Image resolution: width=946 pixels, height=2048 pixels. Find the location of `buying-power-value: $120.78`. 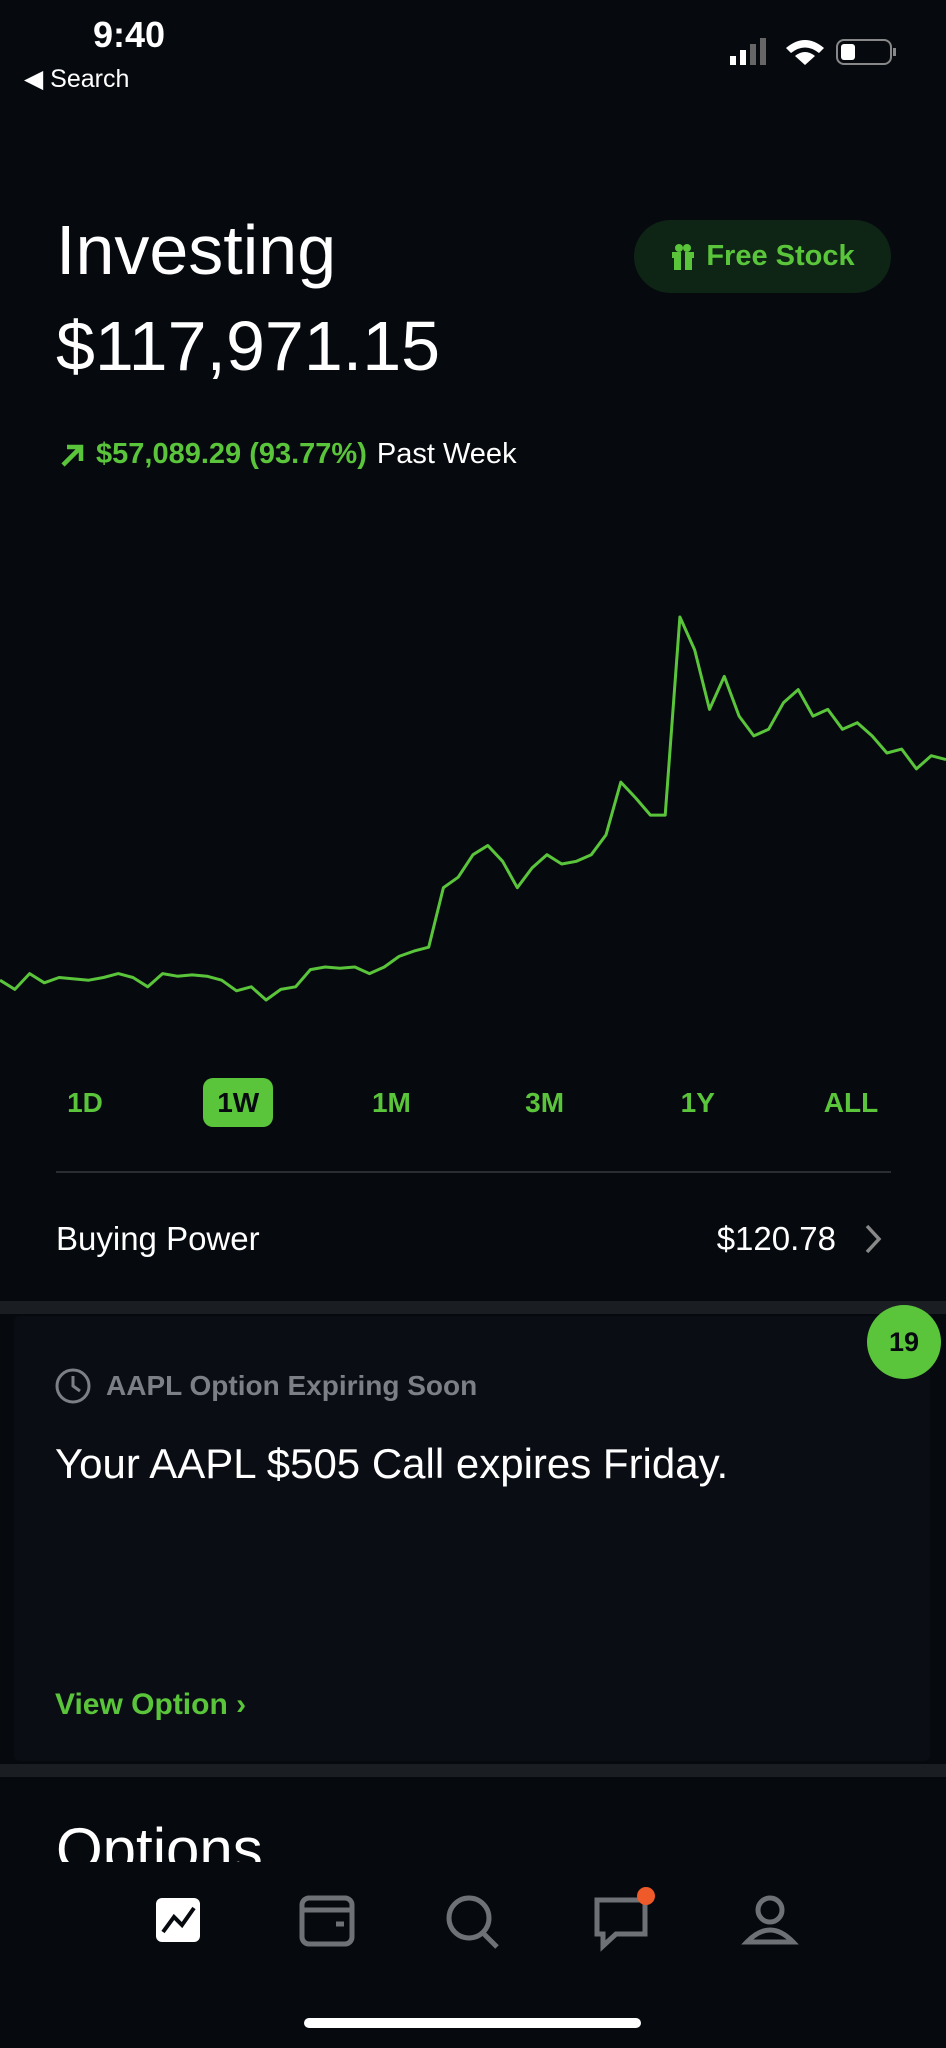

buying-power-value: $120.78 is located at coordinates (776, 1238).